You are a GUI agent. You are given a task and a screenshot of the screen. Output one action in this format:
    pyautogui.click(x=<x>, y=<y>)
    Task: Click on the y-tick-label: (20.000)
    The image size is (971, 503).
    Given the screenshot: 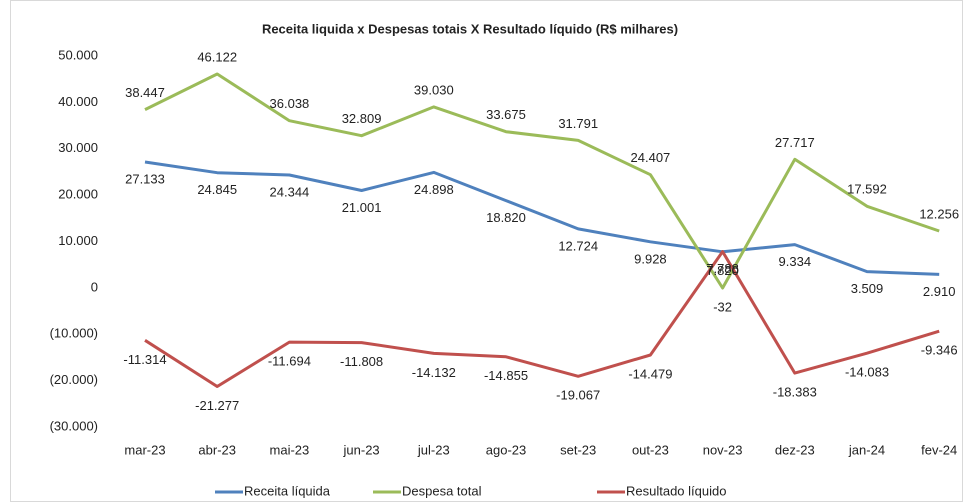 What is the action you would take?
    pyautogui.click(x=74, y=379)
    